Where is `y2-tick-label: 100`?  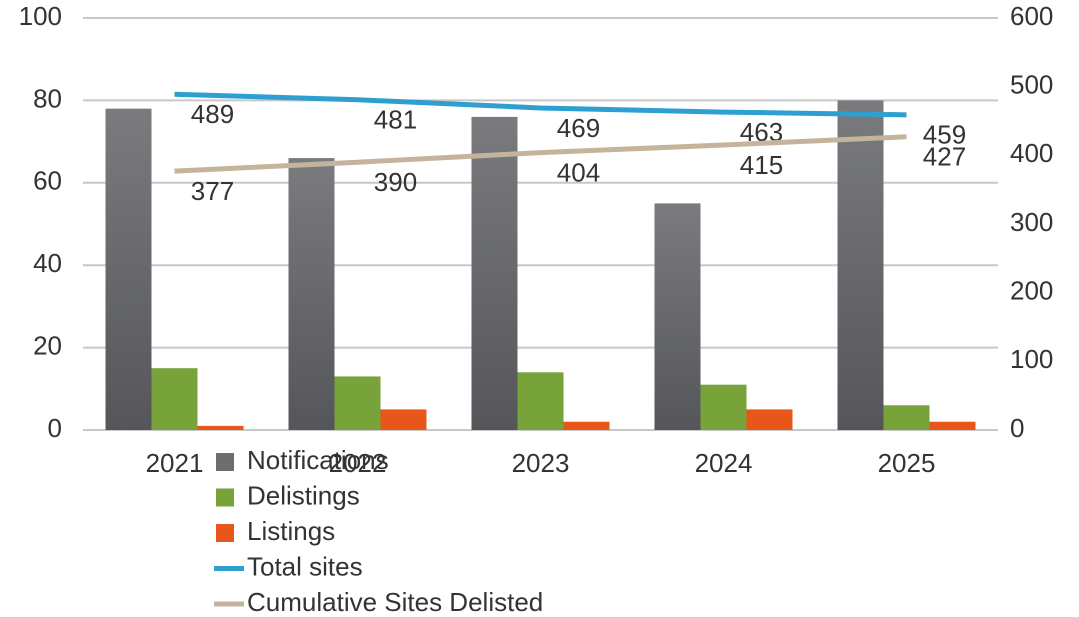 y2-tick-label: 100 is located at coordinates (1031, 359).